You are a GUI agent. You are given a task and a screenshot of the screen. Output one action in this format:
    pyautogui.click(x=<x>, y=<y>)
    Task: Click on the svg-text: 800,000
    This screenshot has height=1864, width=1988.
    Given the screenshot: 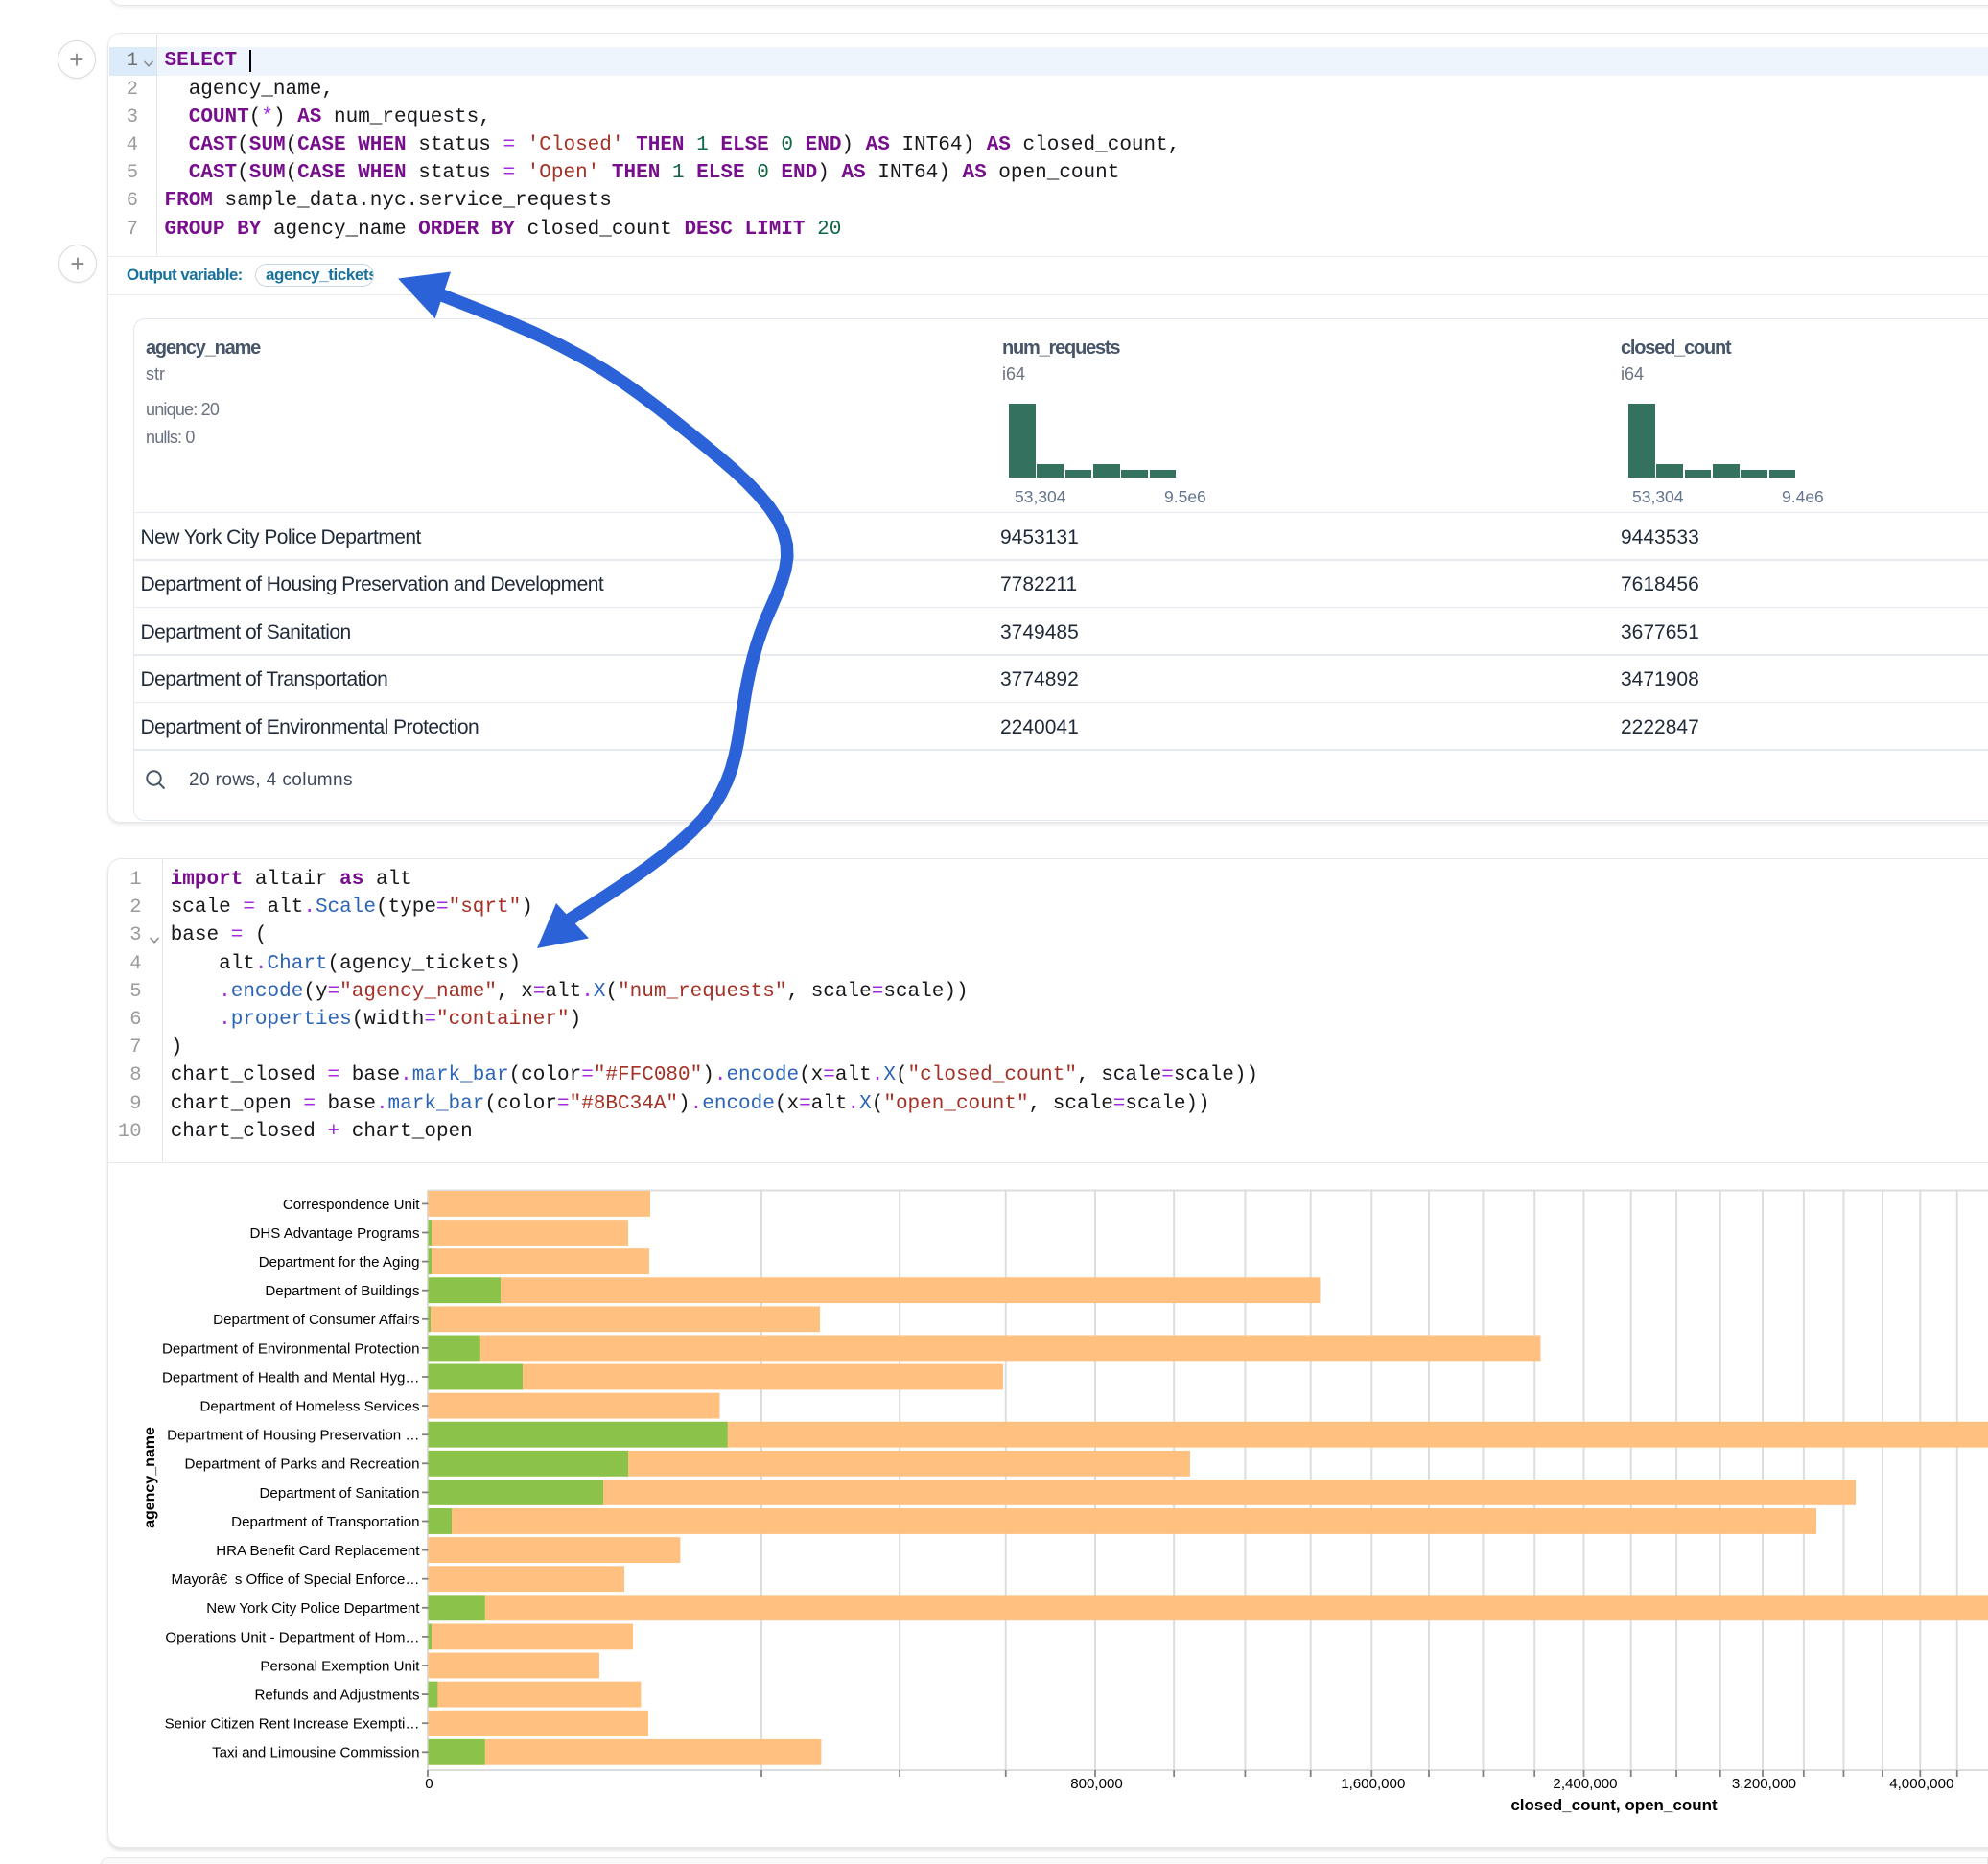 What is the action you would take?
    pyautogui.click(x=1097, y=1784)
    